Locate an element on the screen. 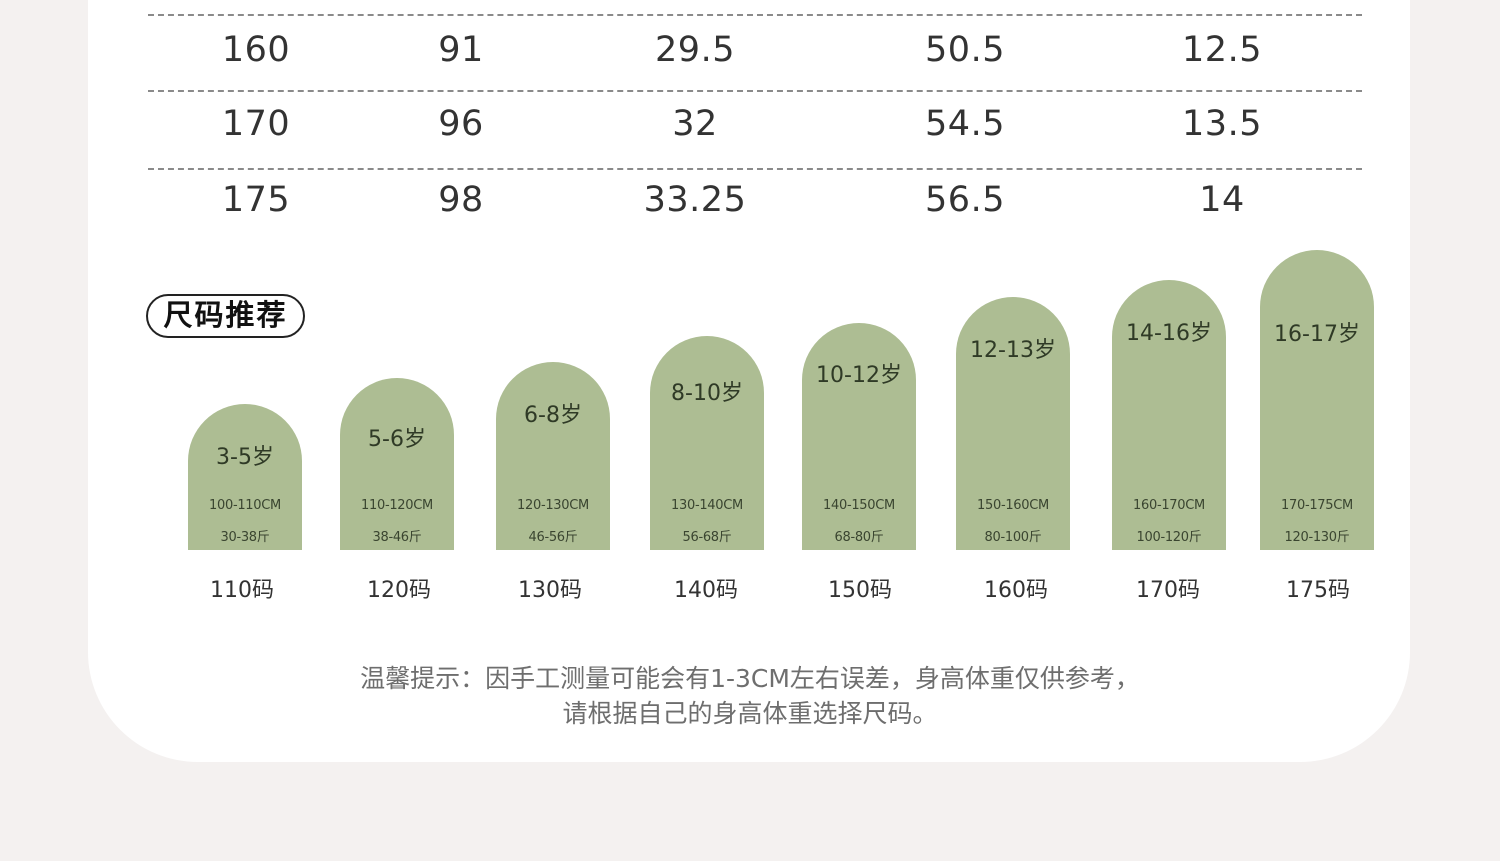 This screenshot has width=1500, height=861. size-label: 140码 is located at coordinates (706, 590).